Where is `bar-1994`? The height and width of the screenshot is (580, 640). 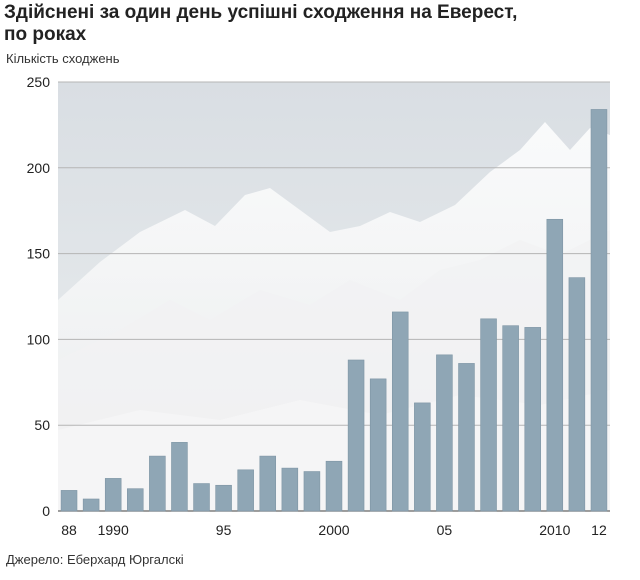 bar-1994 is located at coordinates (201, 497).